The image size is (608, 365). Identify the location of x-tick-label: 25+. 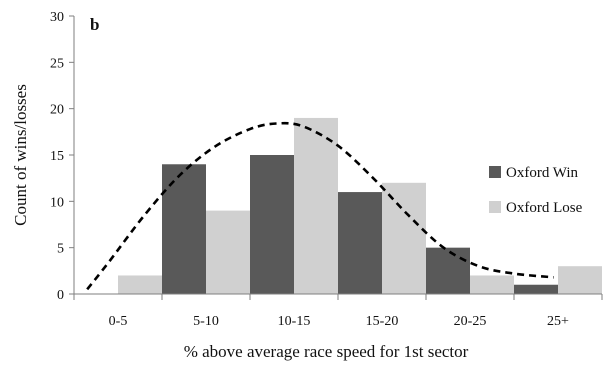
(558, 321).